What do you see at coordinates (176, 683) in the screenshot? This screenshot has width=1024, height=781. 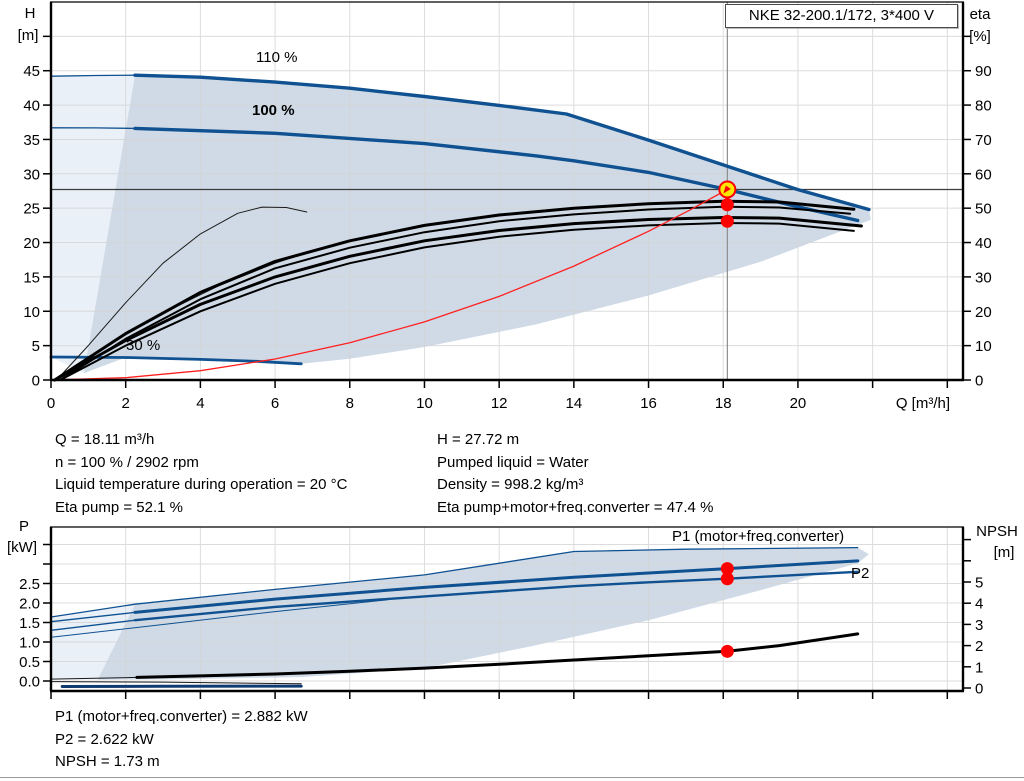 I see `npsh-thin` at bounding box center [176, 683].